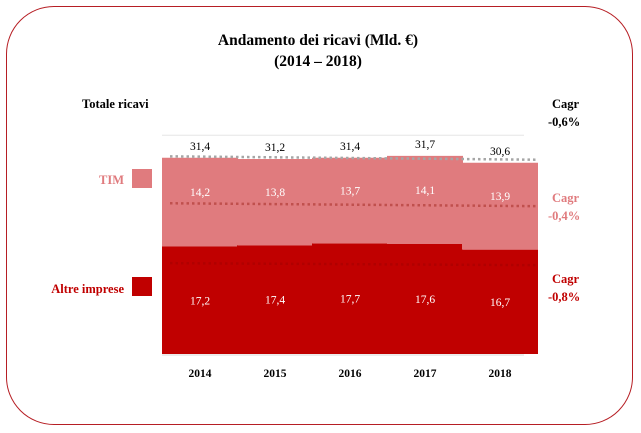  What do you see at coordinates (115, 104) in the screenshot?
I see `totals-label: Totale ricavi` at bounding box center [115, 104].